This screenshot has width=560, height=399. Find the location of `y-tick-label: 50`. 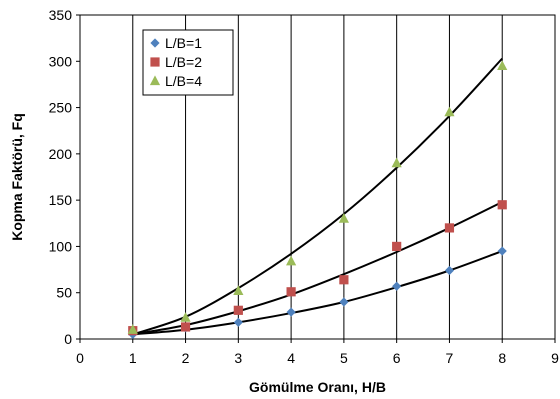

y-tick-label: 50 is located at coordinates (64, 293).